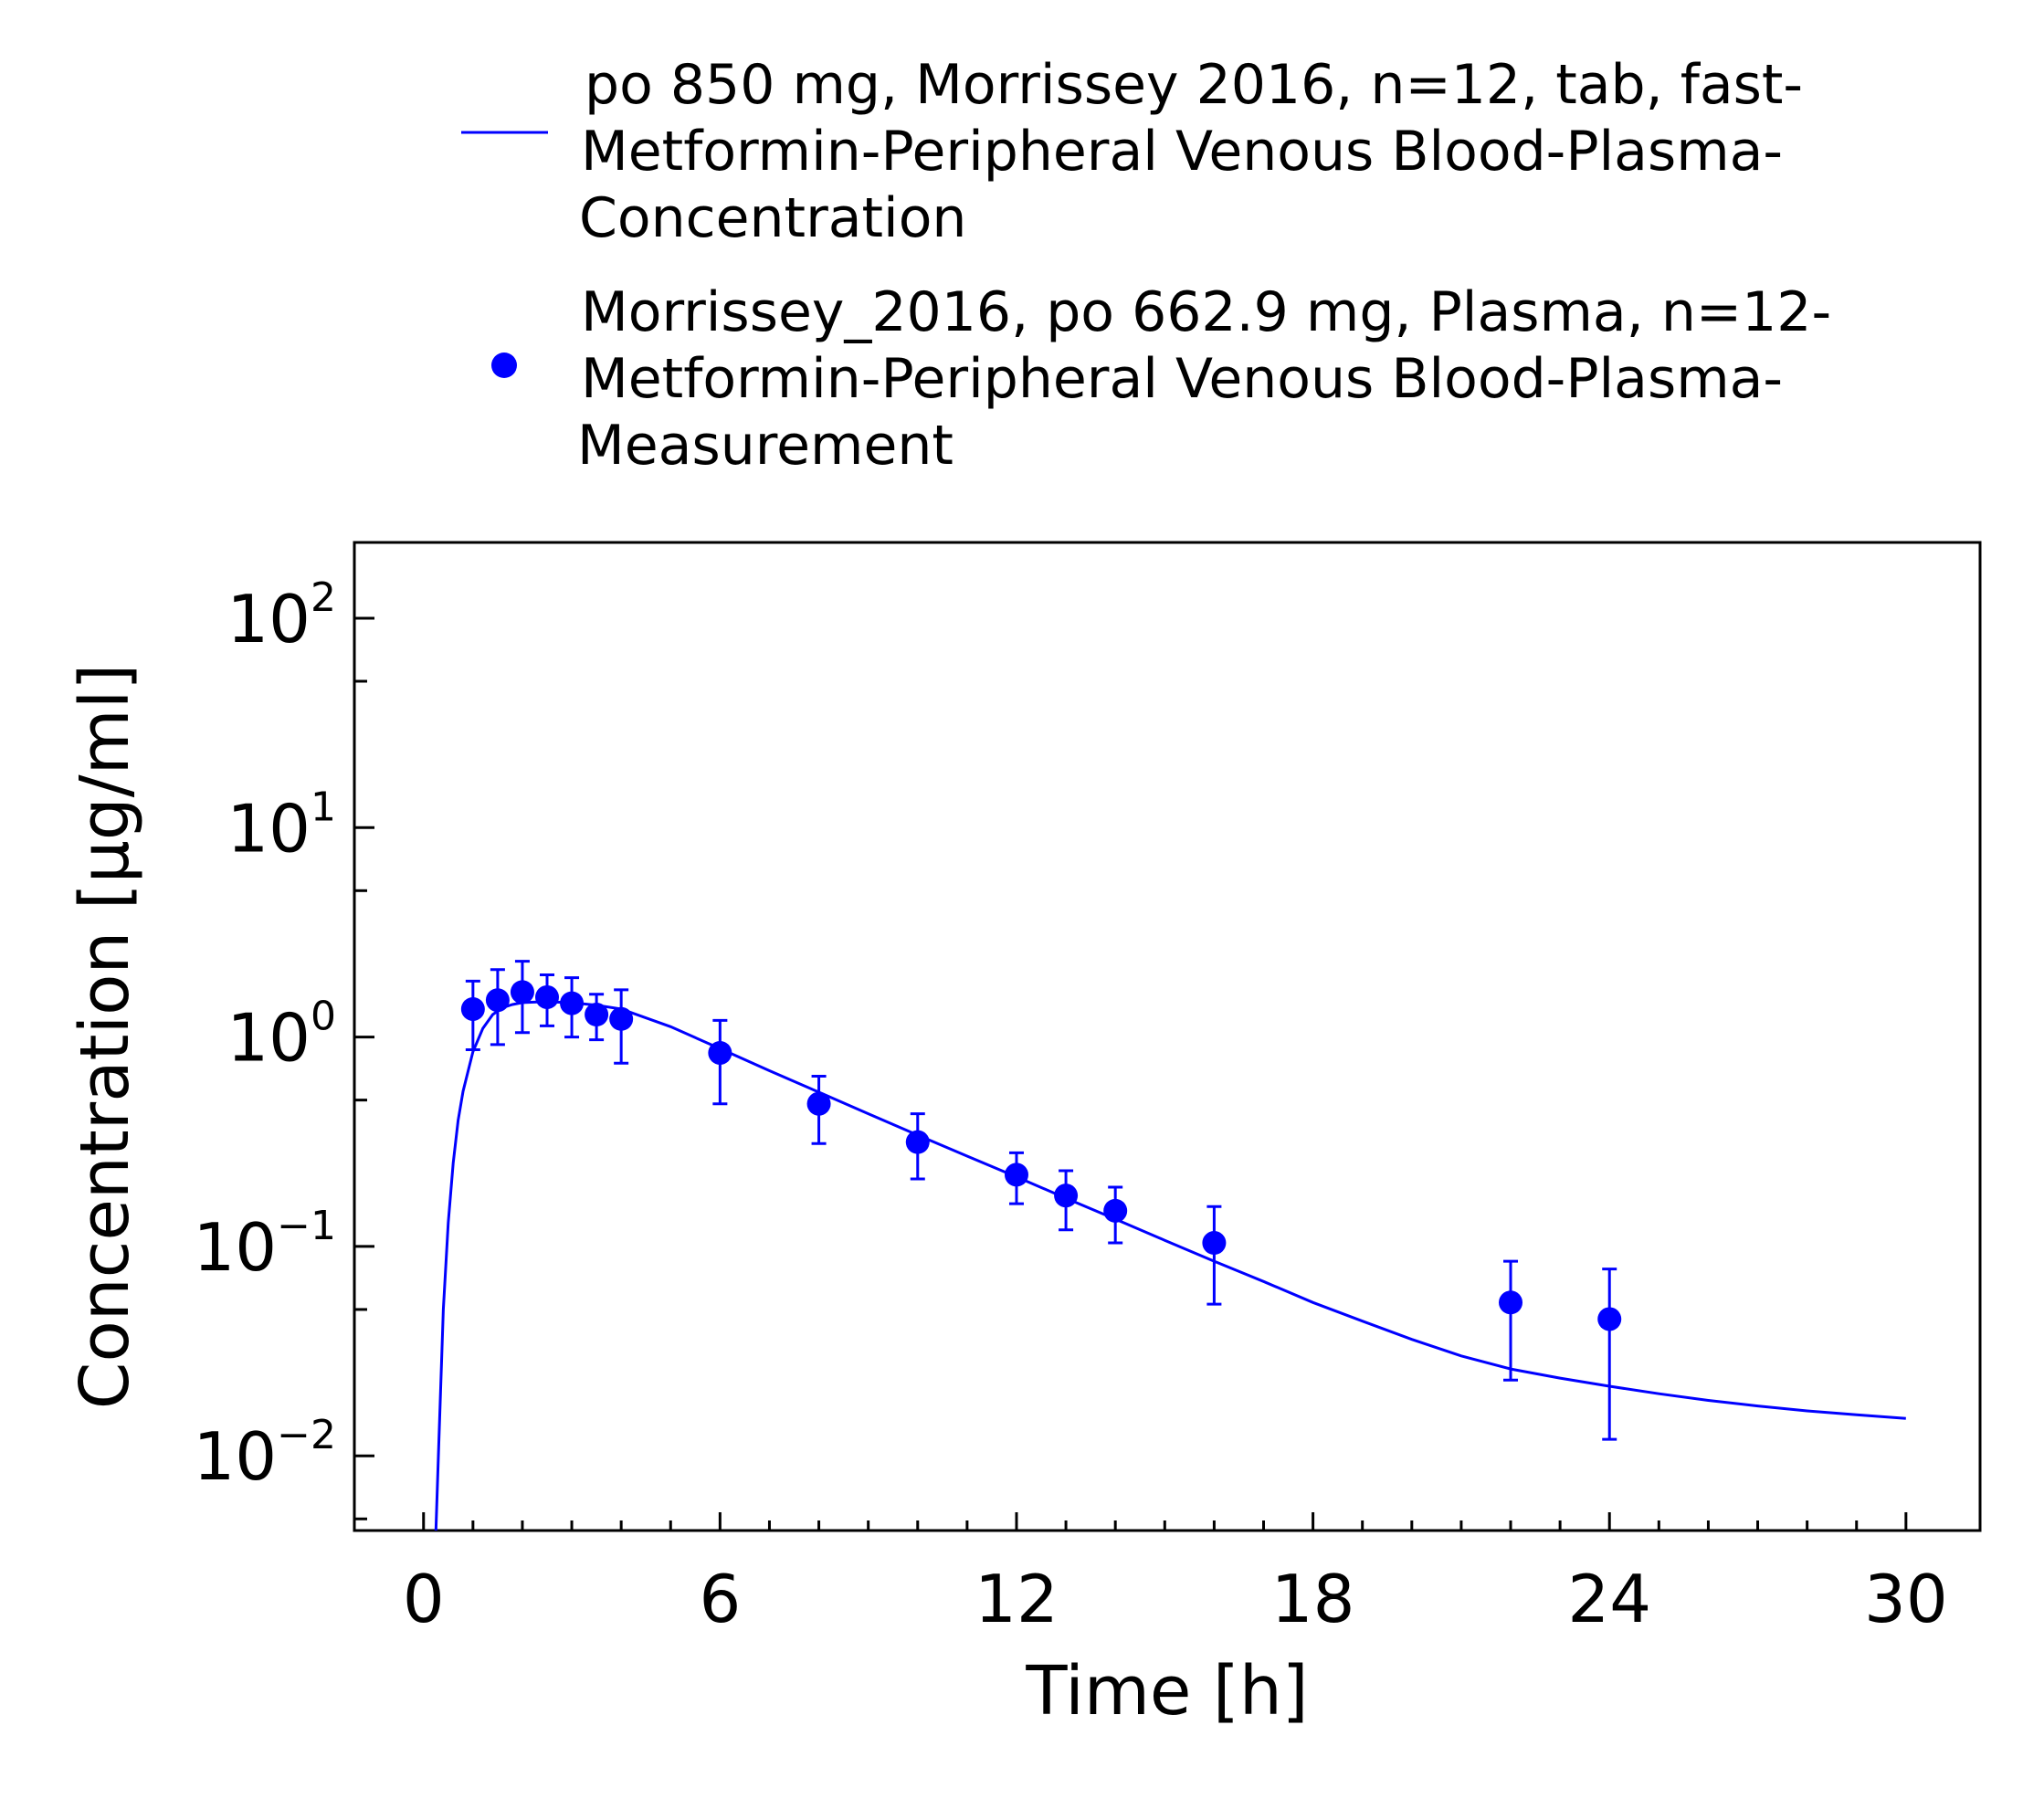 This screenshot has width=2044, height=1799. Describe the element at coordinates (105, 1037) in the screenshot. I see `y-axis-title: Concentration [µg/ml]` at that location.